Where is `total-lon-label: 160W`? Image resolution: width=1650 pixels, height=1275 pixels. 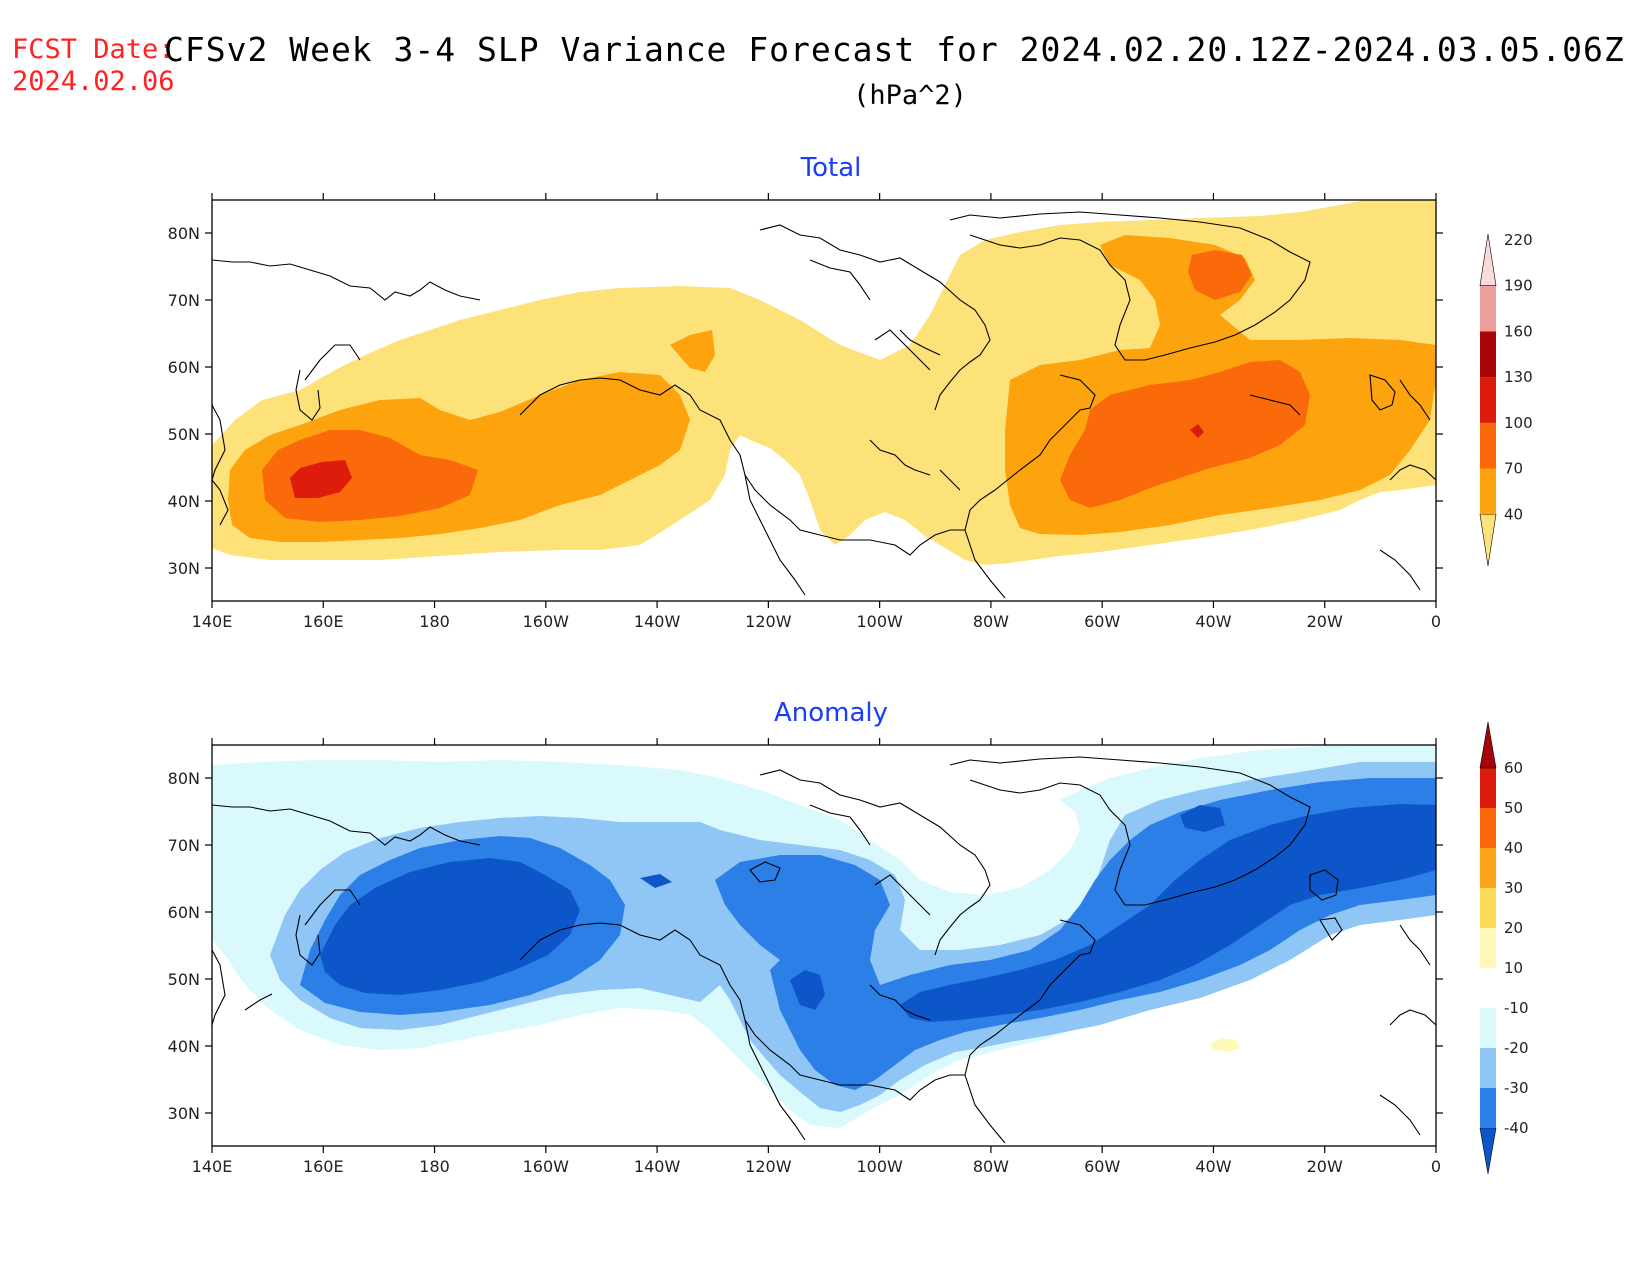 total-lon-label: 160W is located at coordinates (546, 621).